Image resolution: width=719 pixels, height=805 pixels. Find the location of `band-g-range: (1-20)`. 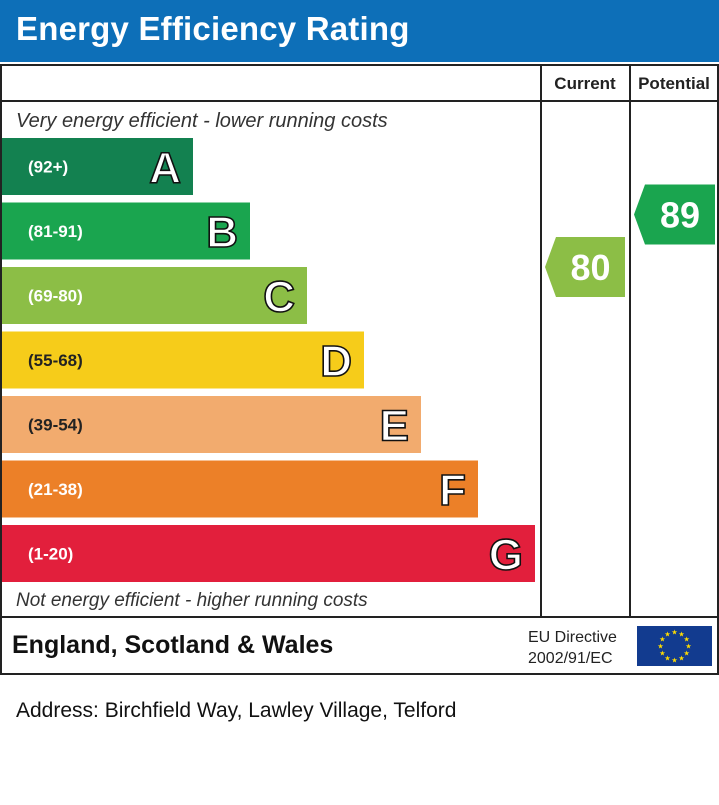

band-g-range: (1-20) is located at coordinates (50, 554).